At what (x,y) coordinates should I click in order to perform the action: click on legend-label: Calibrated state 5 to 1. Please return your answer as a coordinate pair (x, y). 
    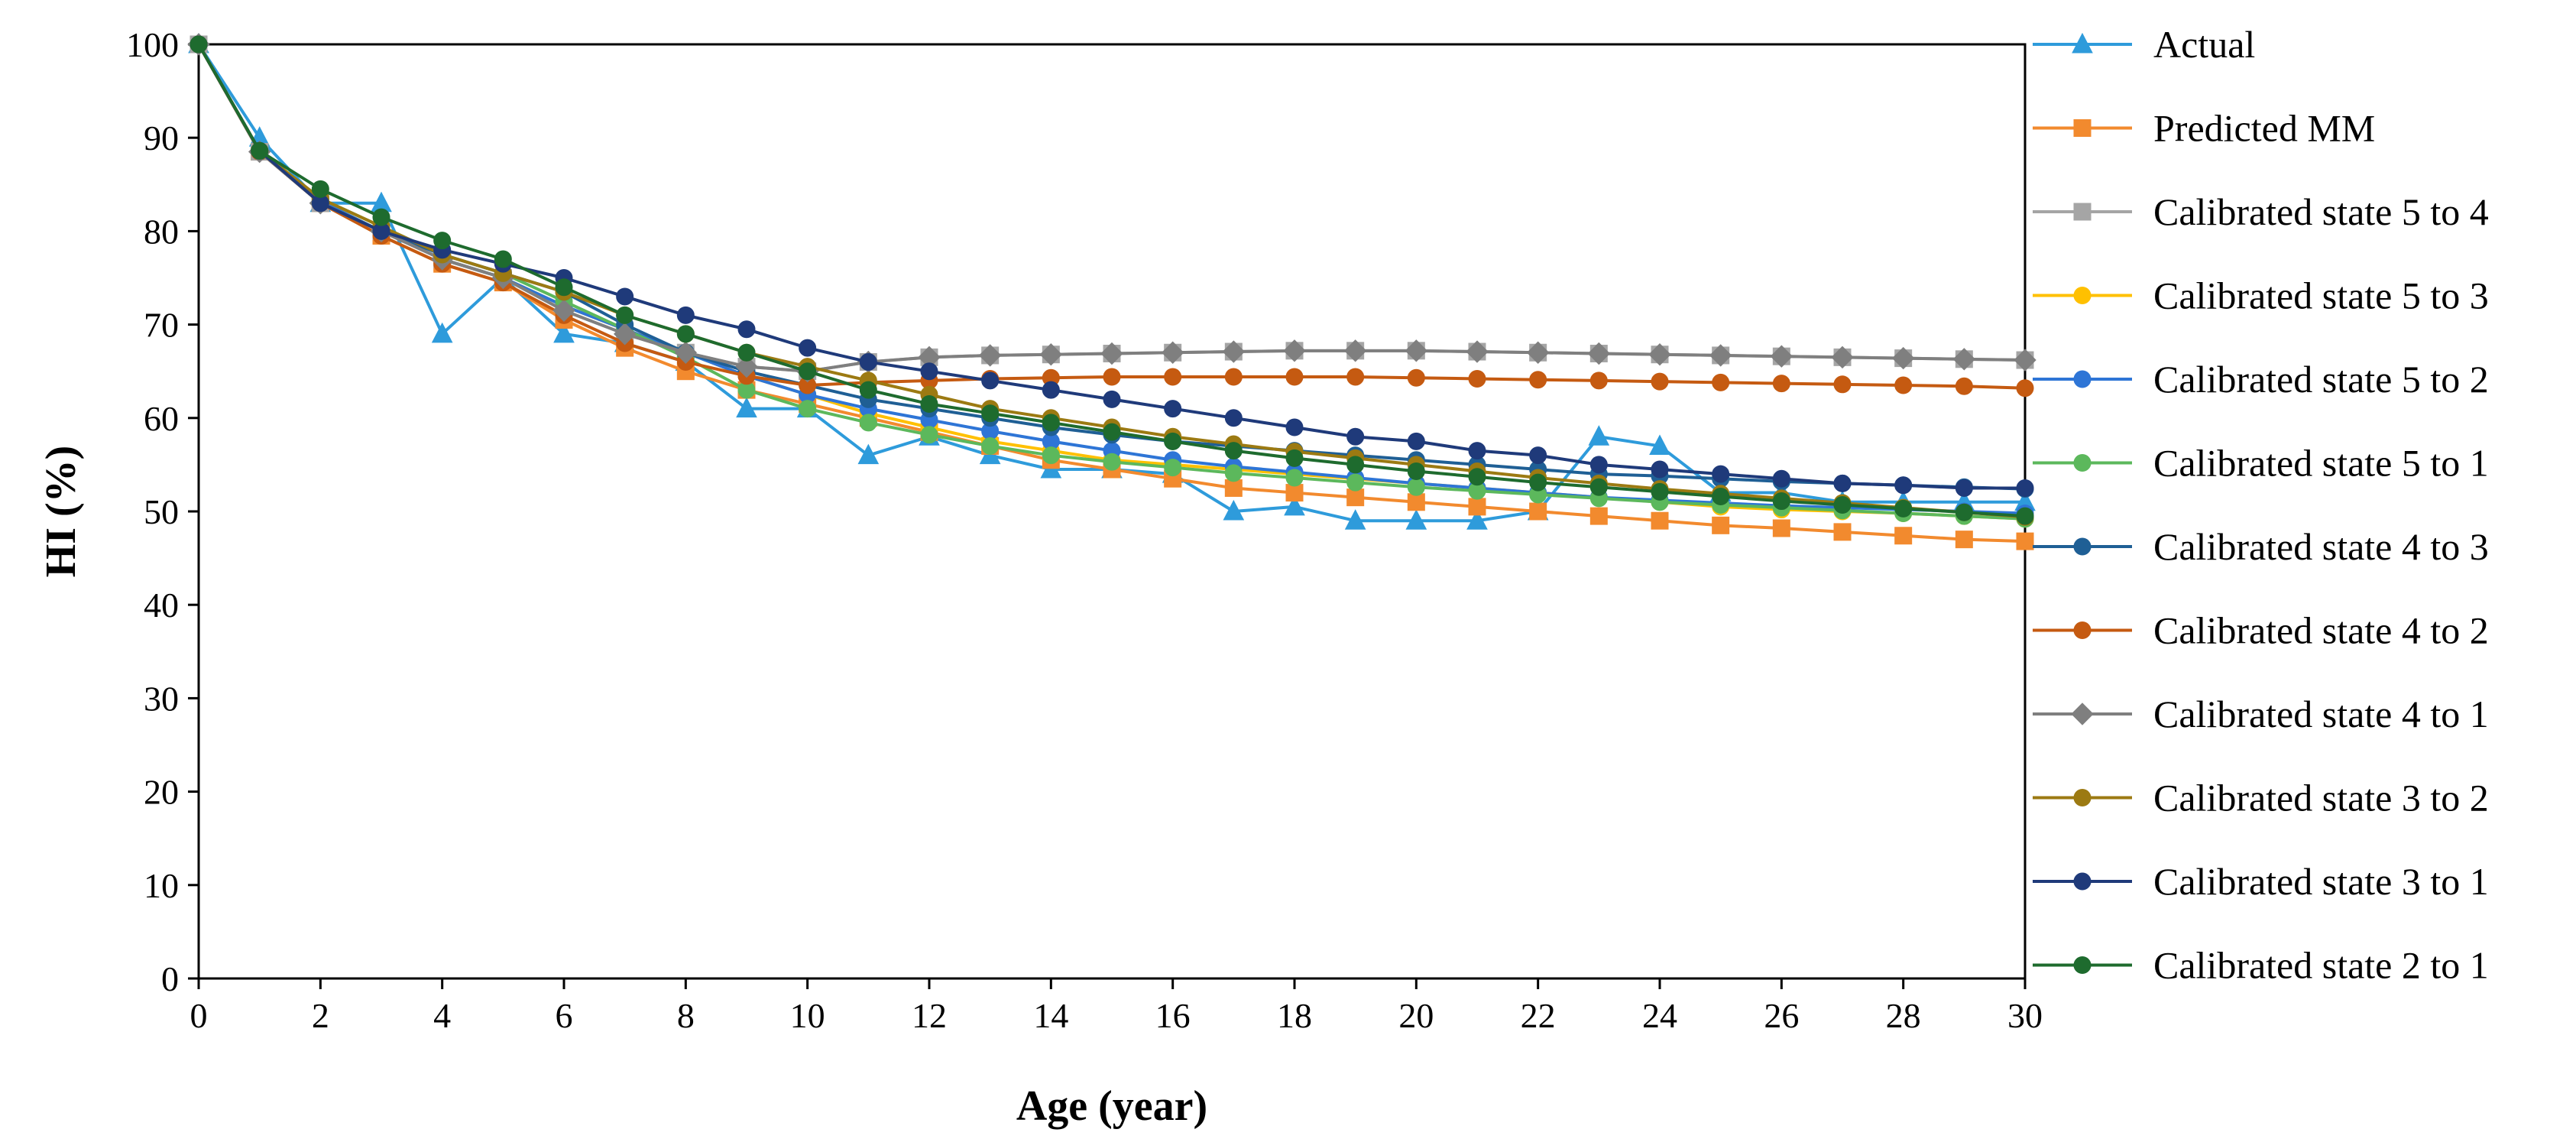
    Looking at the image, I should click on (2321, 463).